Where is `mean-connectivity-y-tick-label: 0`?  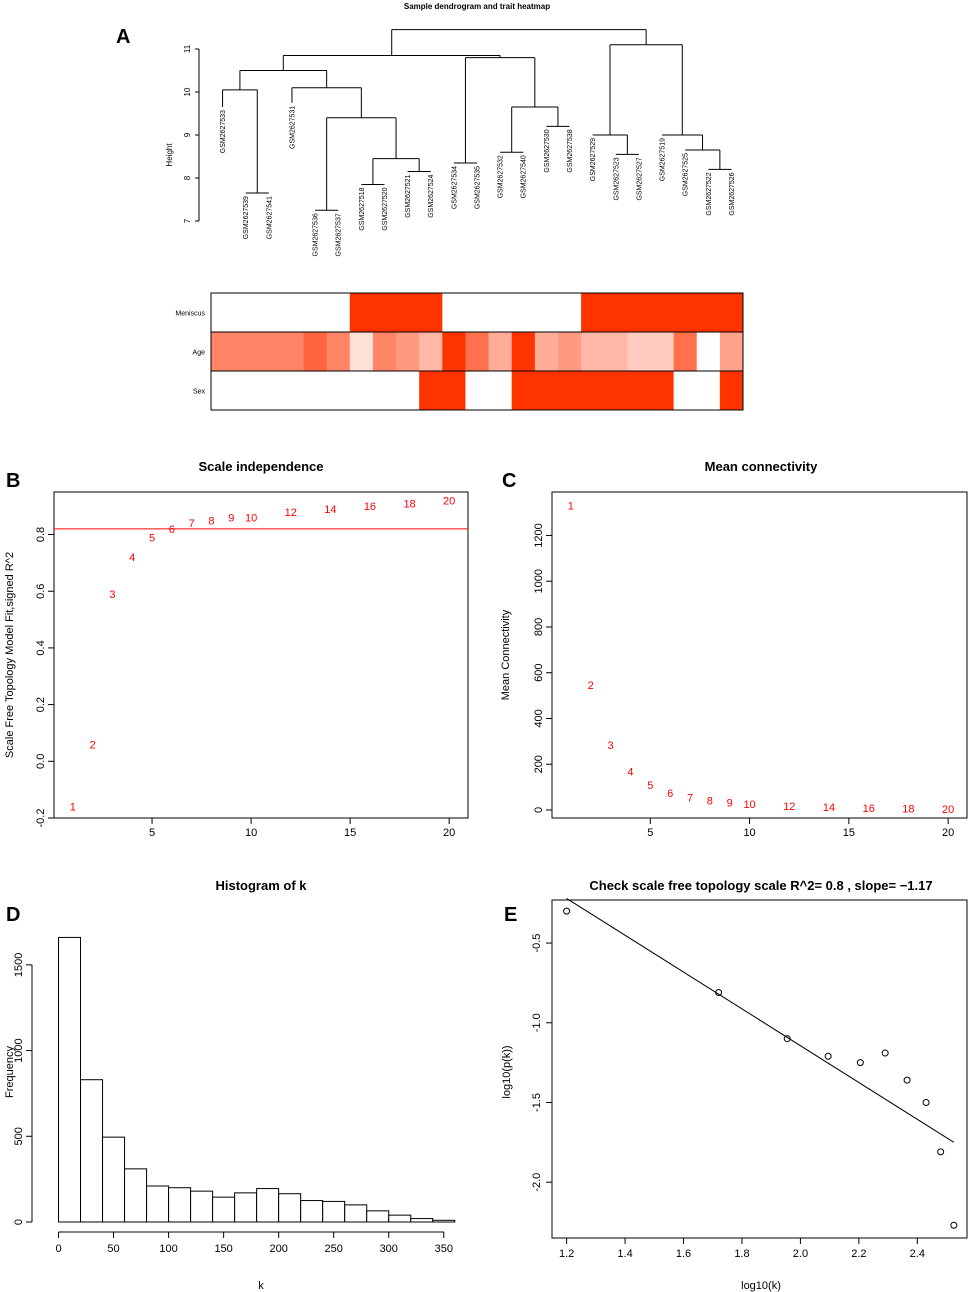
mean-connectivity-y-tick-label: 0 is located at coordinates (539, 810).